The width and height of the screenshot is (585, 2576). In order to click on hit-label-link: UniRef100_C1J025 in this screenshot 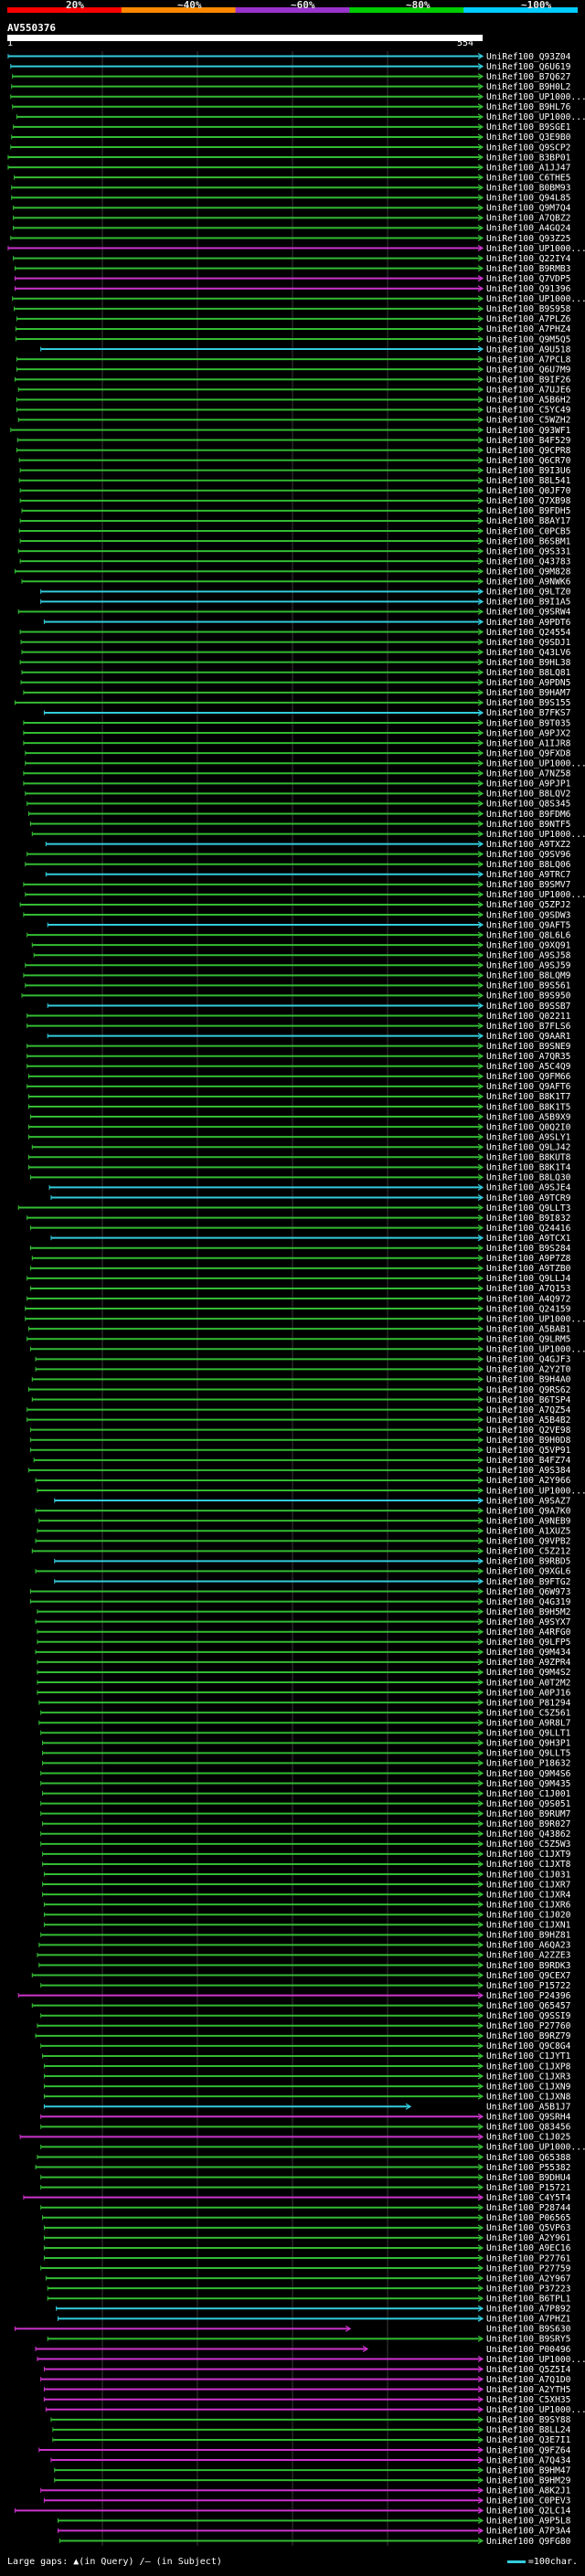, I will do `click(528, 2138)`.